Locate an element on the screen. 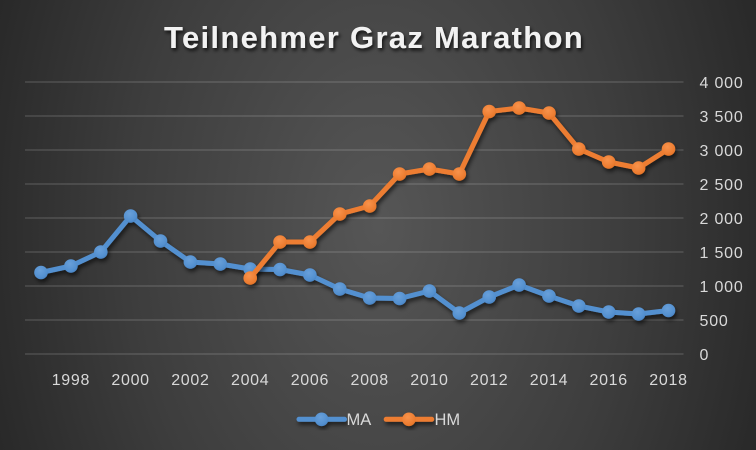 The image size is (756, 450). svg-text: 1 000 is located at coordinates (722, 287).